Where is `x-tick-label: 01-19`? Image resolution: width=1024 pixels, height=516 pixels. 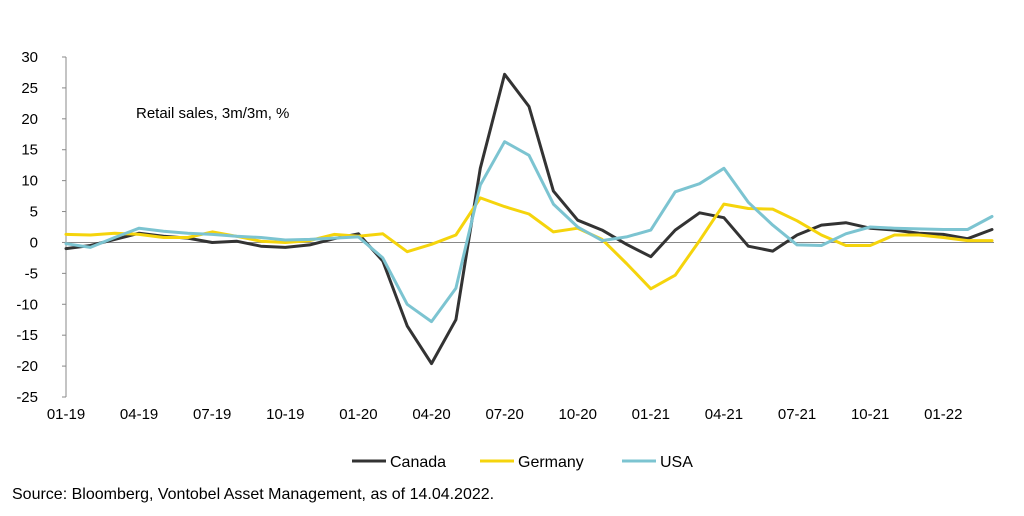
x-tick-label: 01-19 is located at coordinates (66, 414).